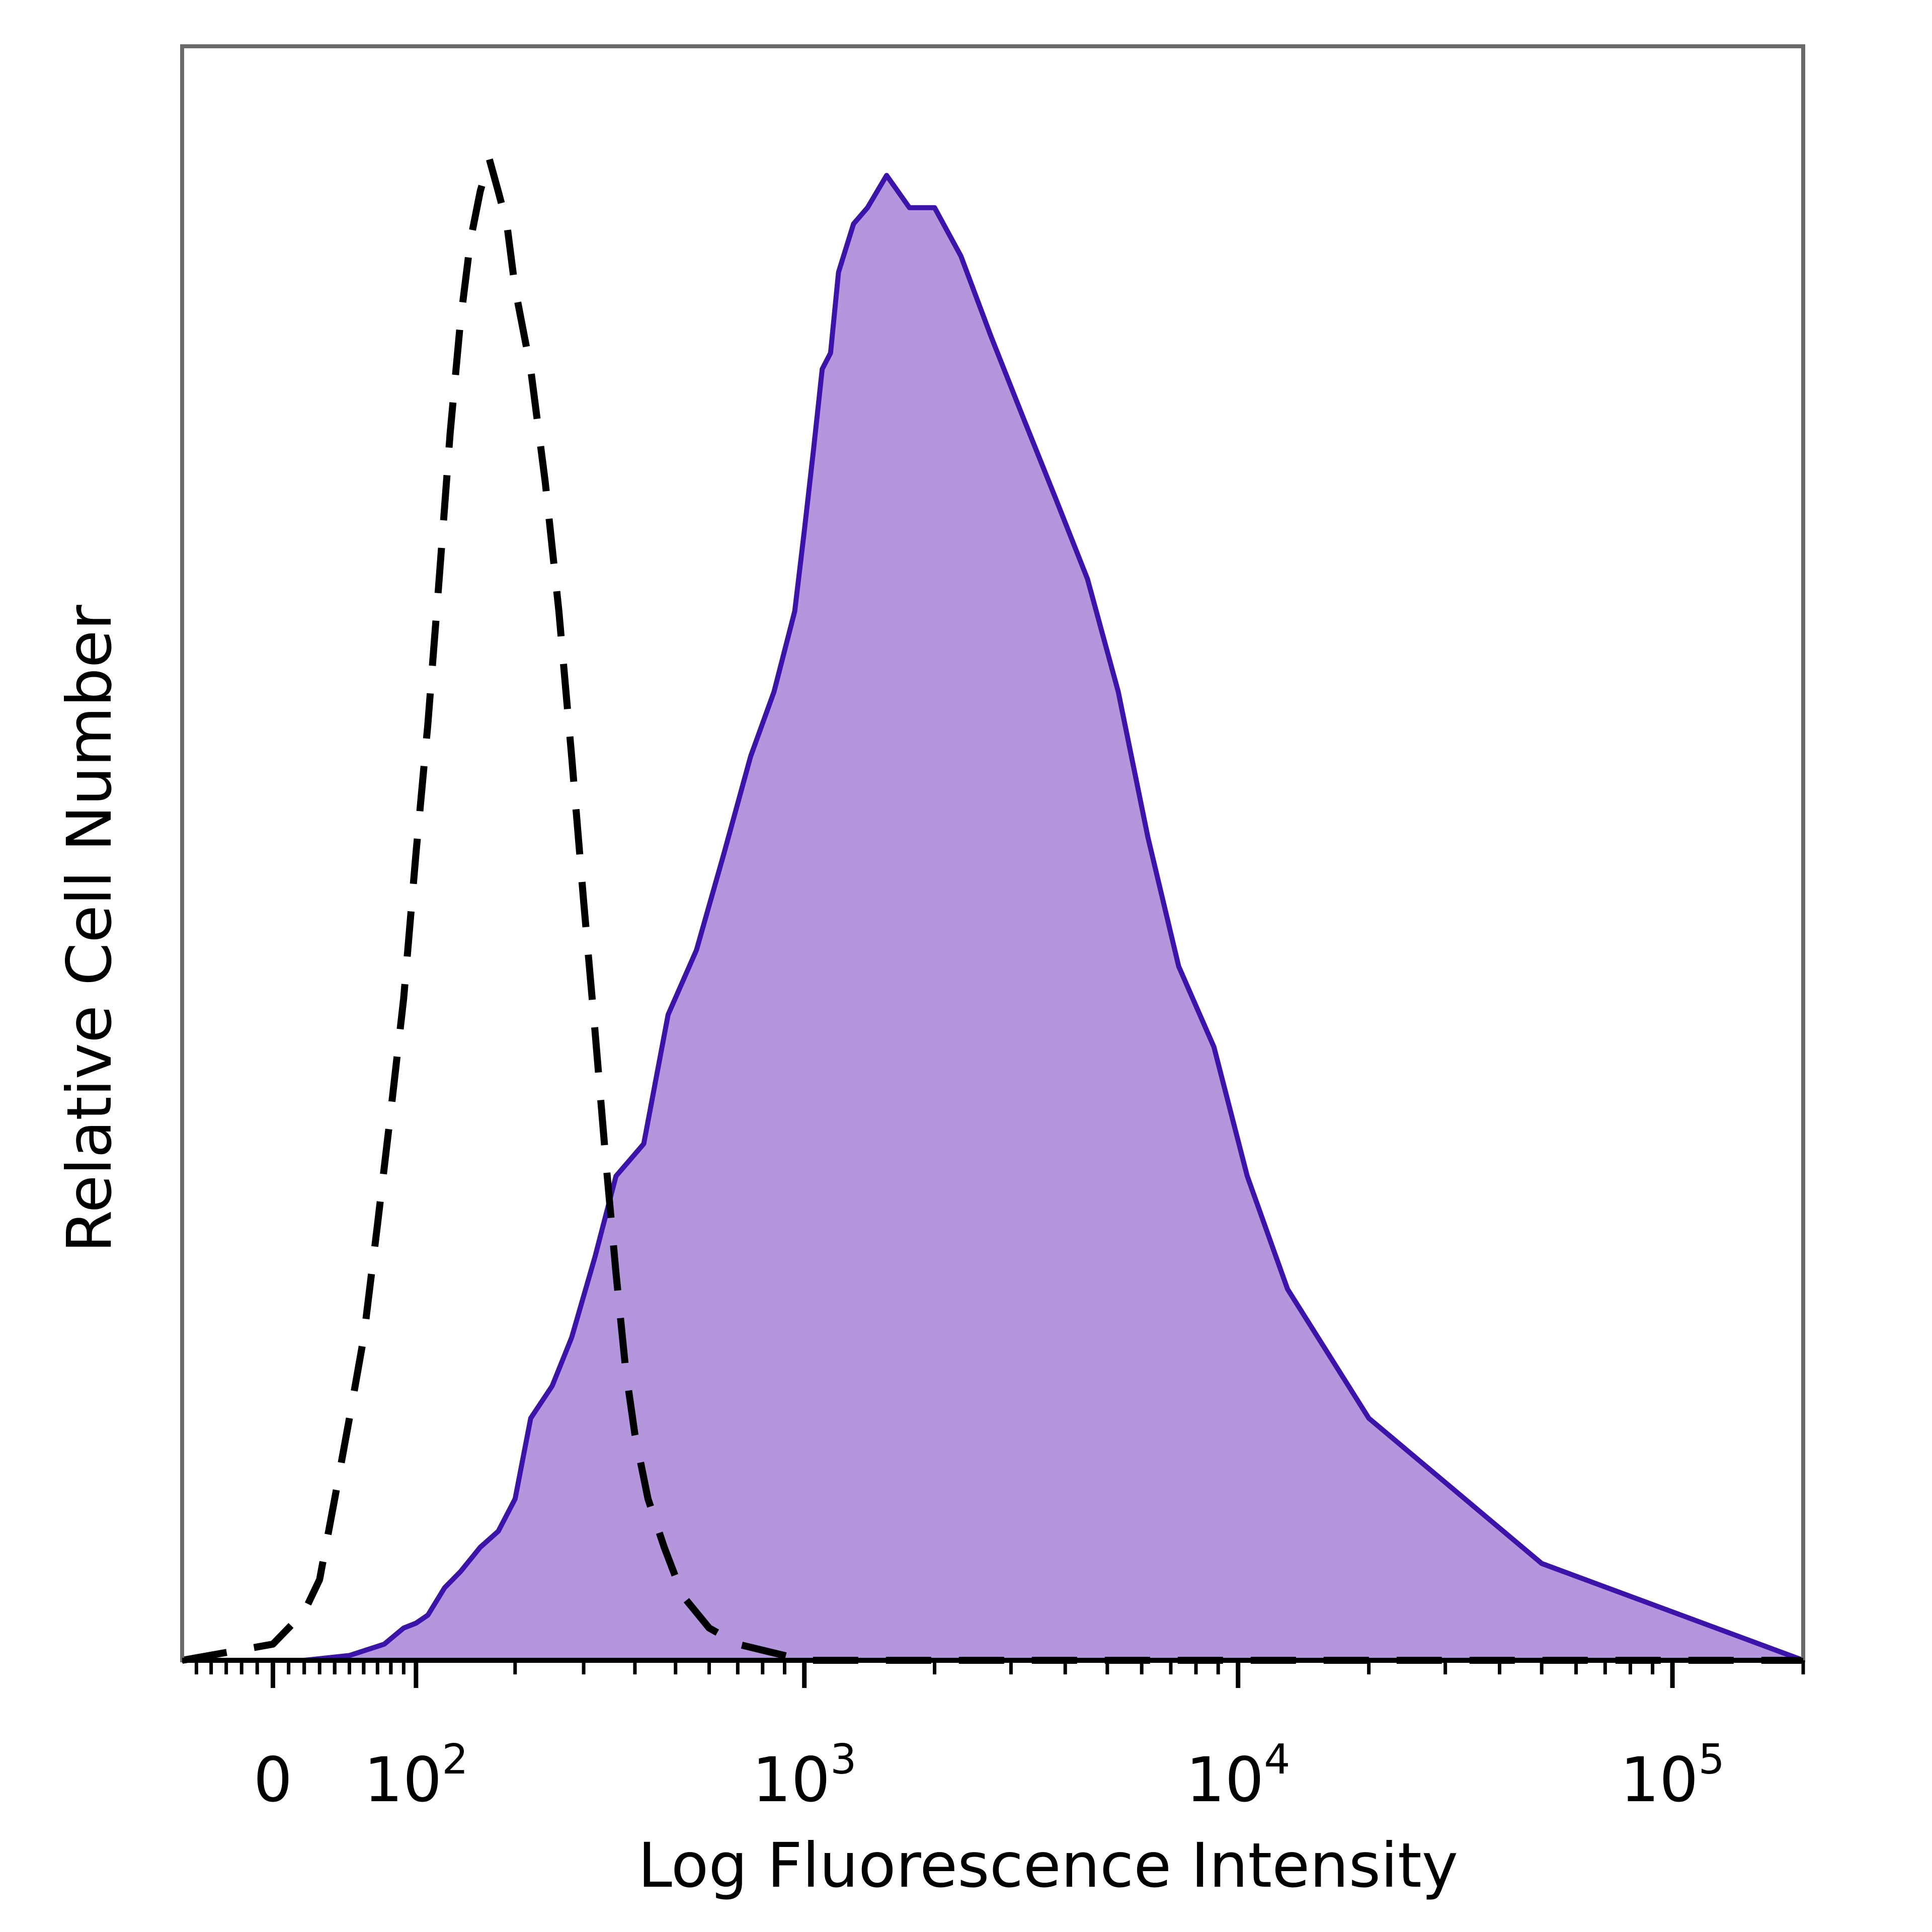  I want to click on y-axis-label: Relative Cell Number, so click(89, 928).